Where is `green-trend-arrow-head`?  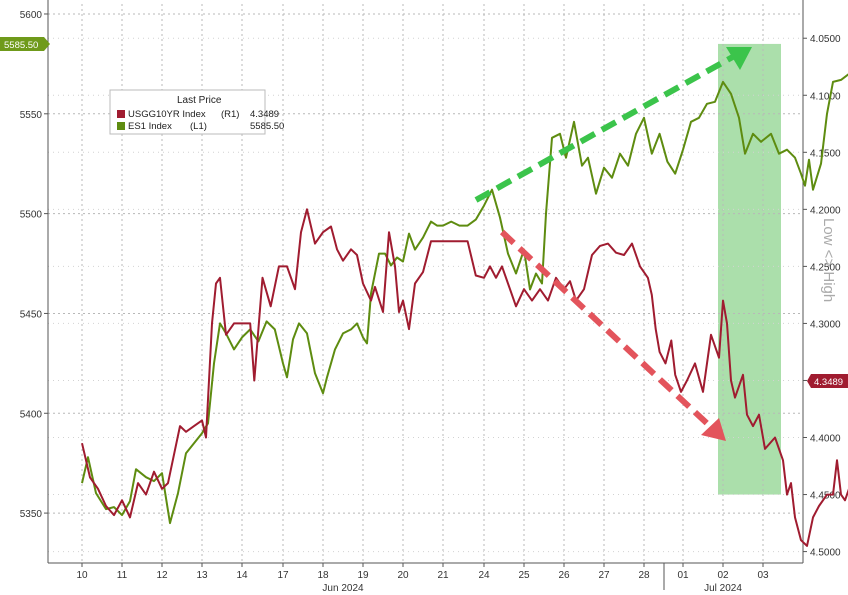
green-trend-arrow-head is located at coordinates (739, 58).